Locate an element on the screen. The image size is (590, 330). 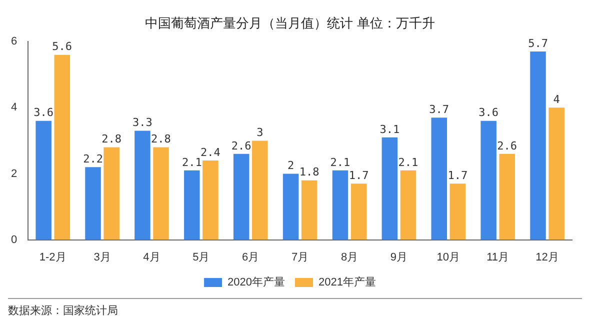
y-tick-label: 0 is located at coordinates (14, 240).